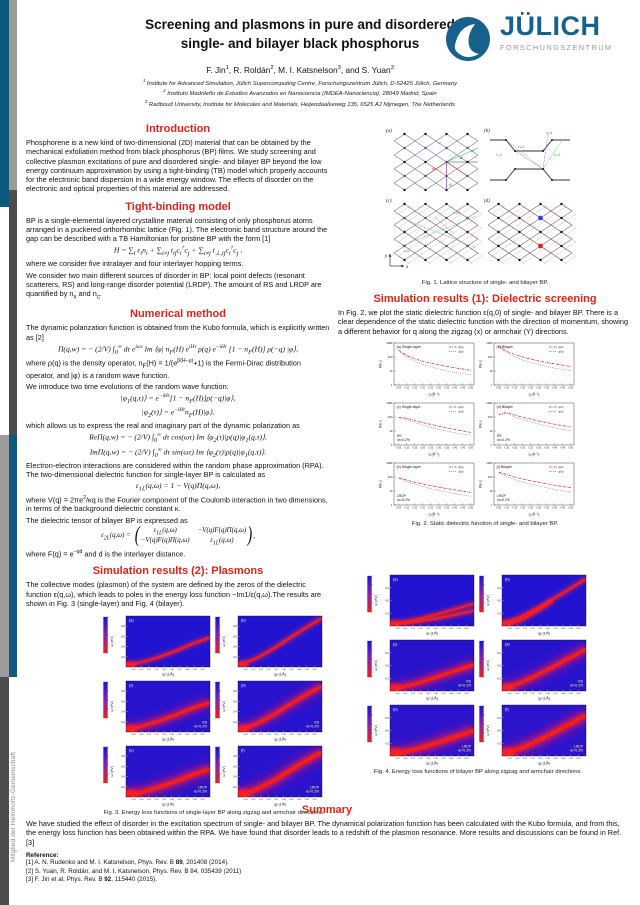 This screenshot has width=640, height=905. What do you see at coordinates (386, 255) in the screenshot?
I see `svg-text: y` at bounding box center [386, 255].